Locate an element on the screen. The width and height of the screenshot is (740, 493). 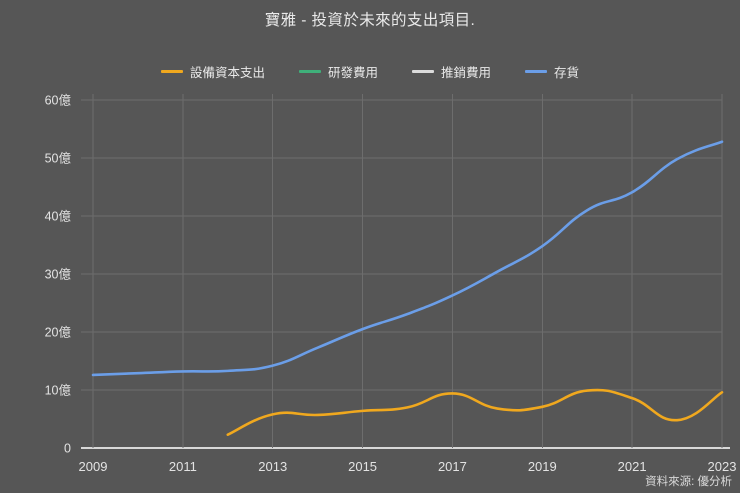
legend-label: 存貨 is located at coordinates (567, 73).